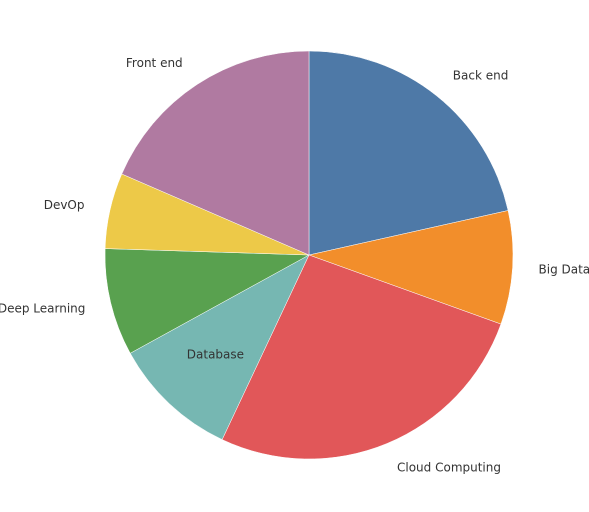 This screenshot has width=589, height=512. I want to click on pie-label-cloud-computing: Cloud Computing, so click(449, 468).